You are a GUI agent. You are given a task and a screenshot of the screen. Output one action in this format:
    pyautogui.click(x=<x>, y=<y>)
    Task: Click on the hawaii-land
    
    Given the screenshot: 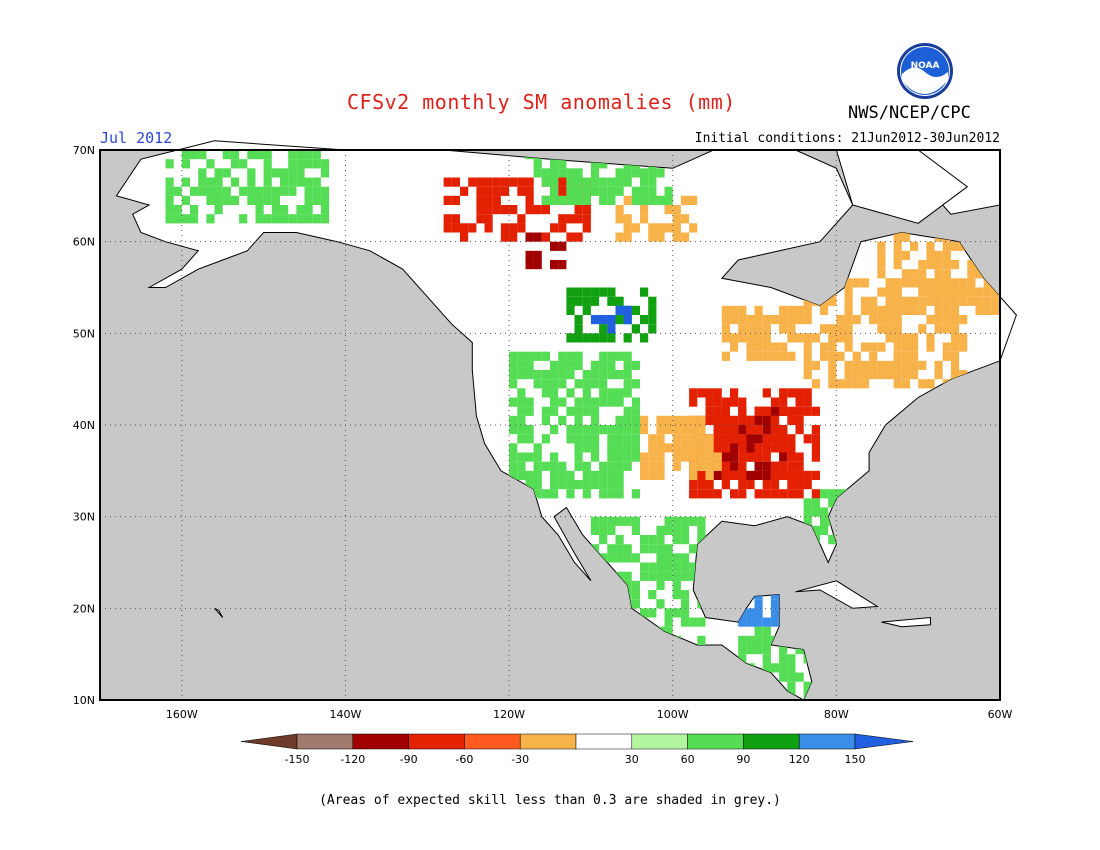 What is the action you would take?
    pyautogui.click(x=219, y=612)
    